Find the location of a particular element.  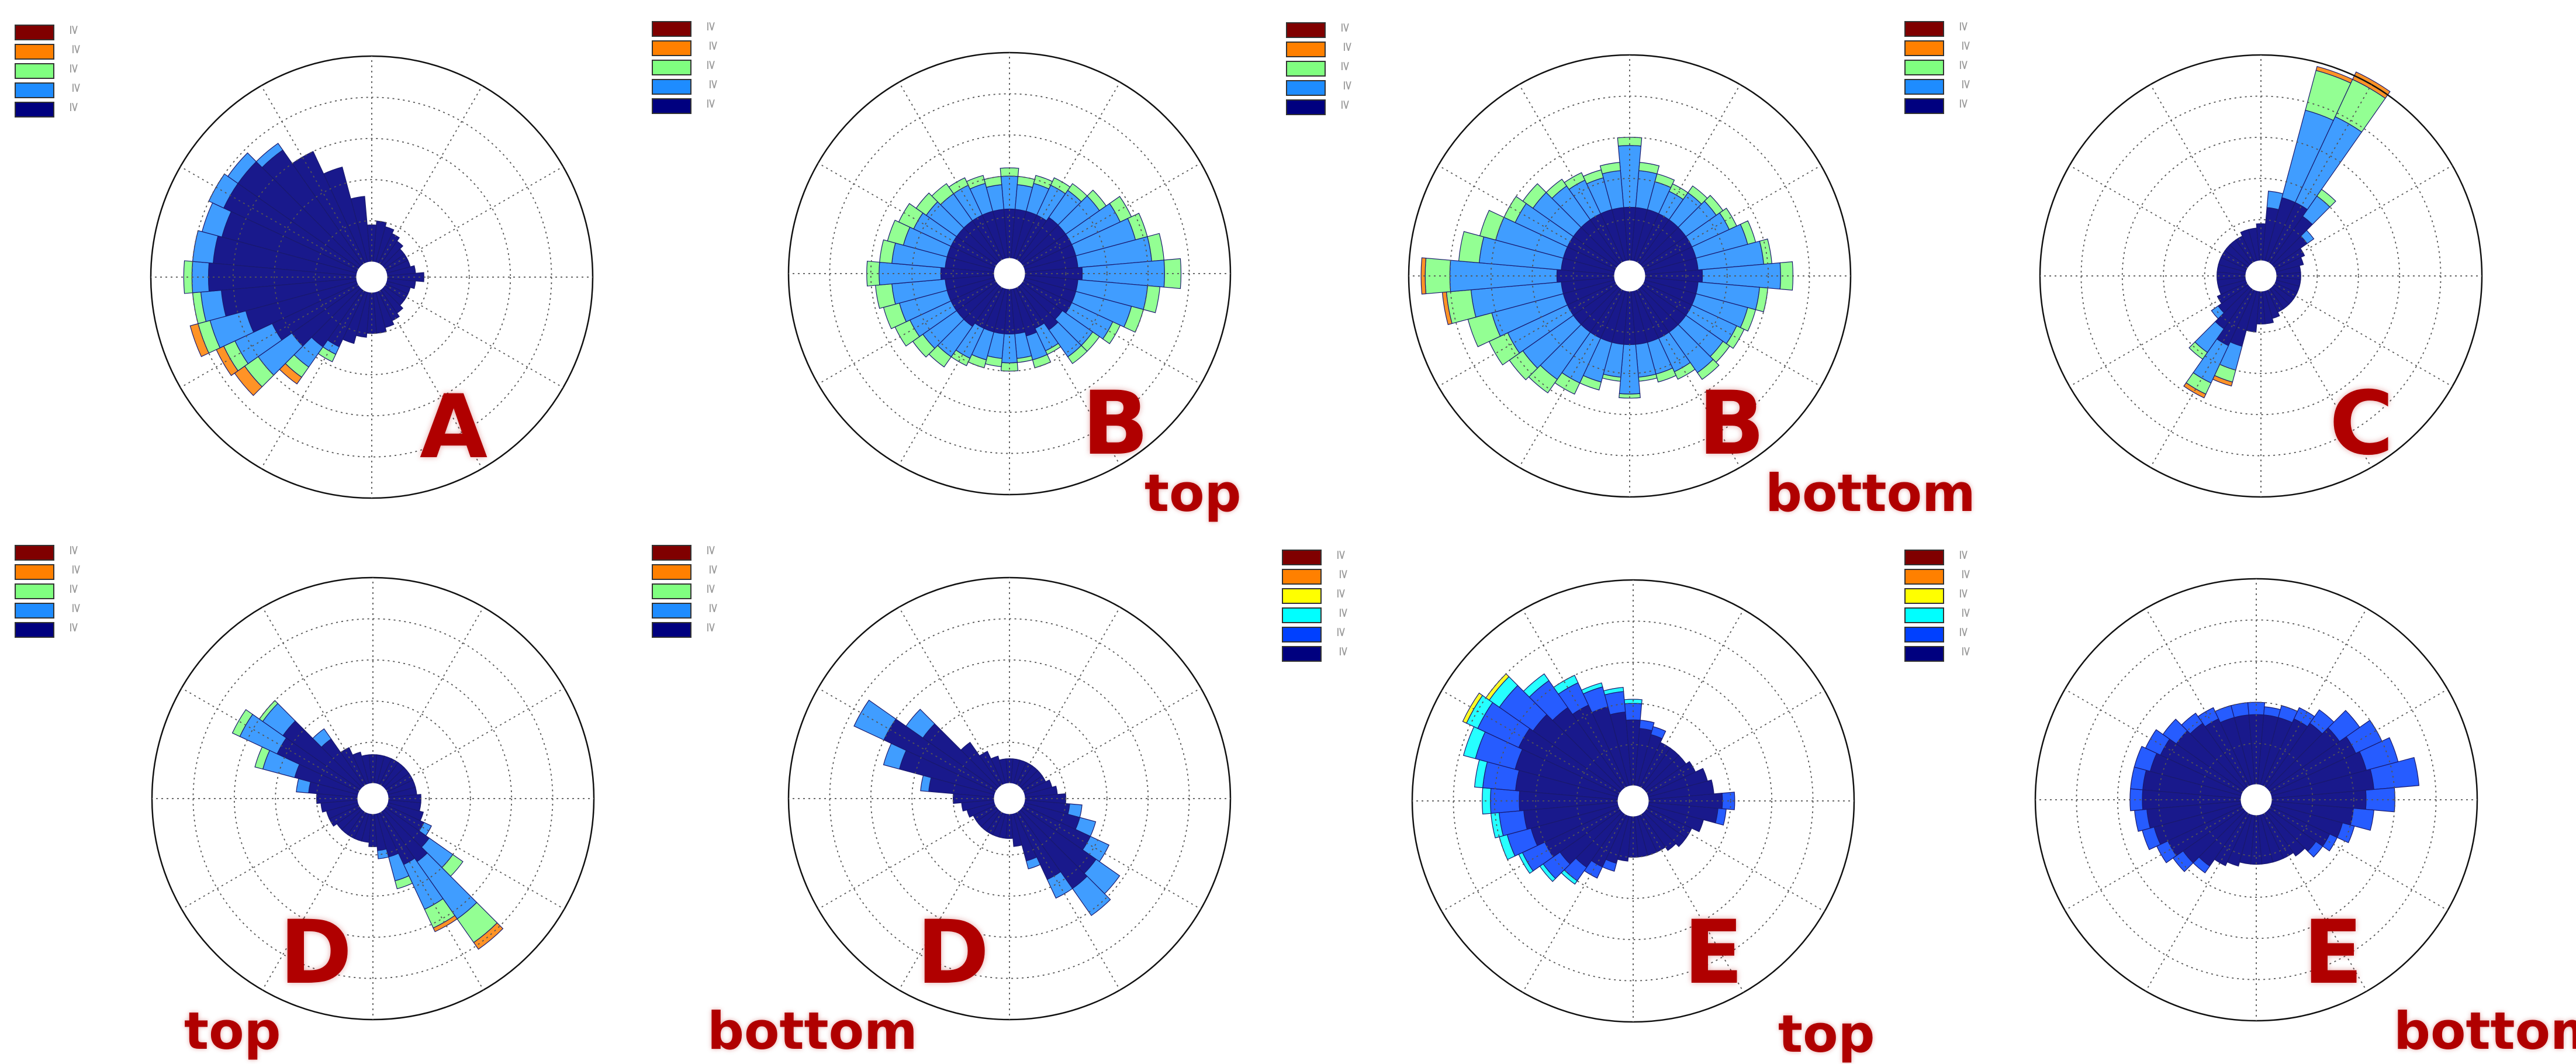

panel-label: D is located at coordinates (954, 953).